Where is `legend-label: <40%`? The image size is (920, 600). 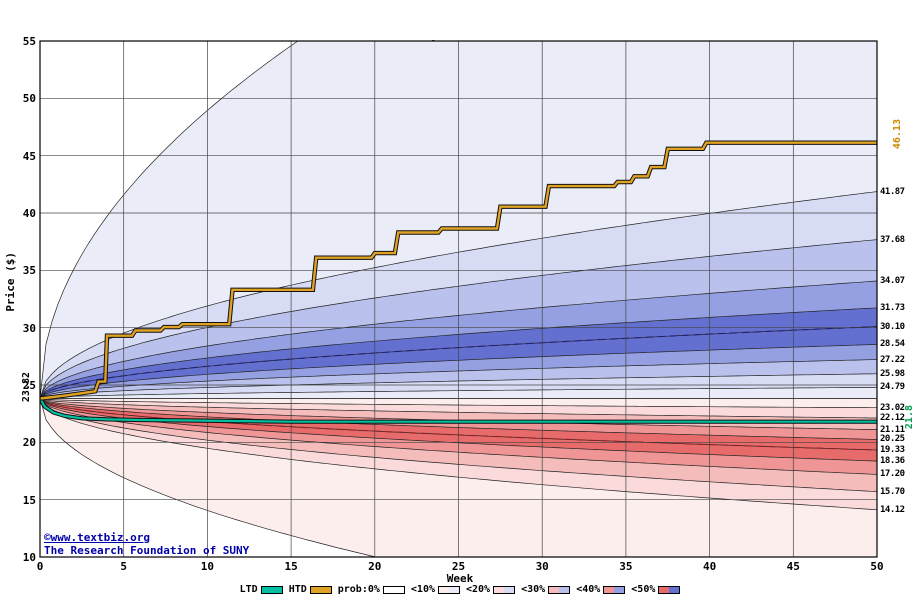 legend-label: <40% is located at coordinates (588, 589).